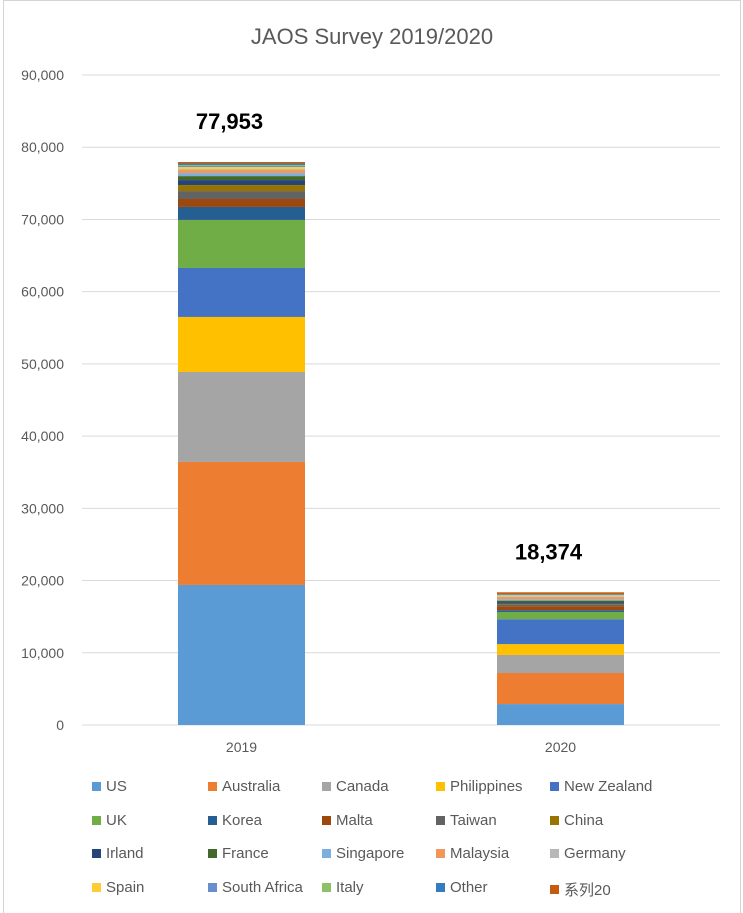 The width and height of the screenshot is (743, 913). I want to click on bar-segment-germany-2020, so click(560, 597).